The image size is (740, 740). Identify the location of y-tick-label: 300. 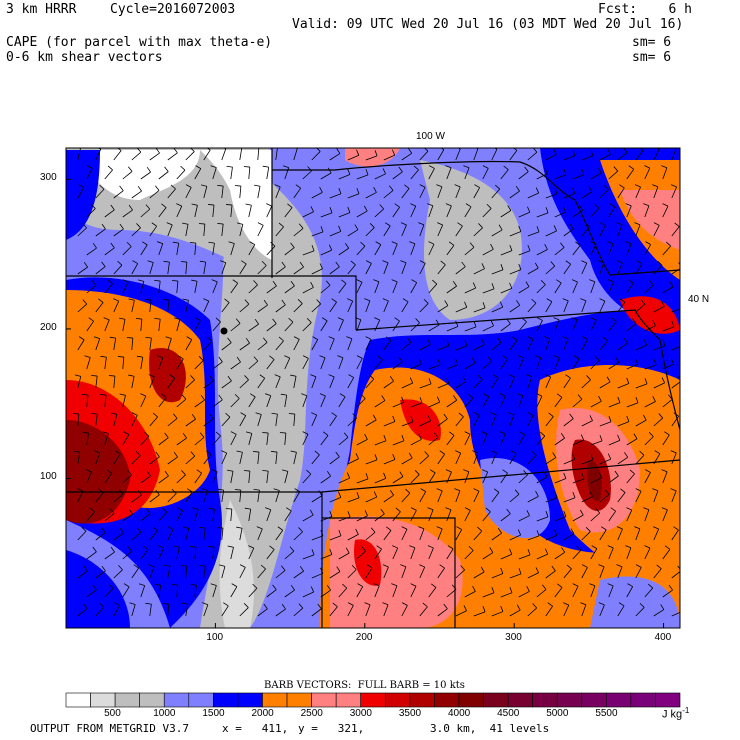
(48, 178).